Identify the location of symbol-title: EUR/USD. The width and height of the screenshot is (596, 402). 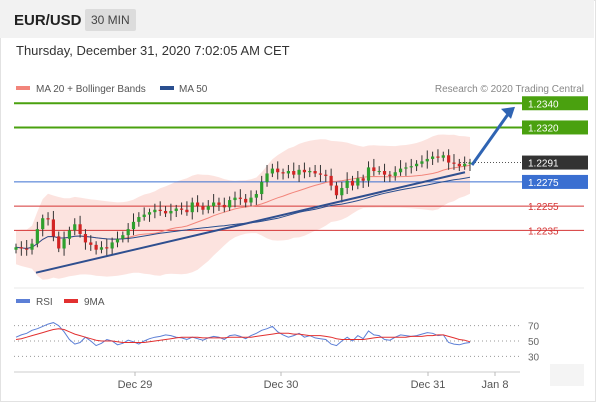
(48, 20).